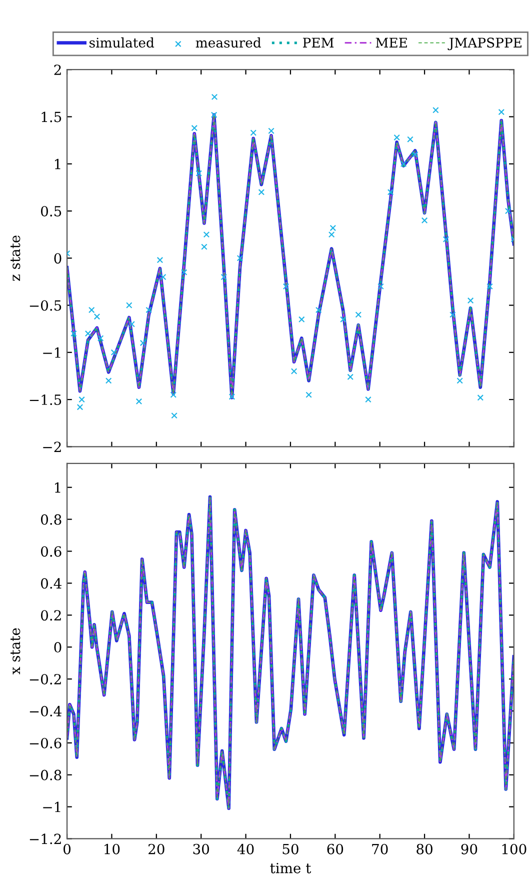 The image size is (532, 881). What do you see at coordinates (45, 679) in the screenshot?
I see `y-tick-label: −0.2` at bounding box center [45, 679].